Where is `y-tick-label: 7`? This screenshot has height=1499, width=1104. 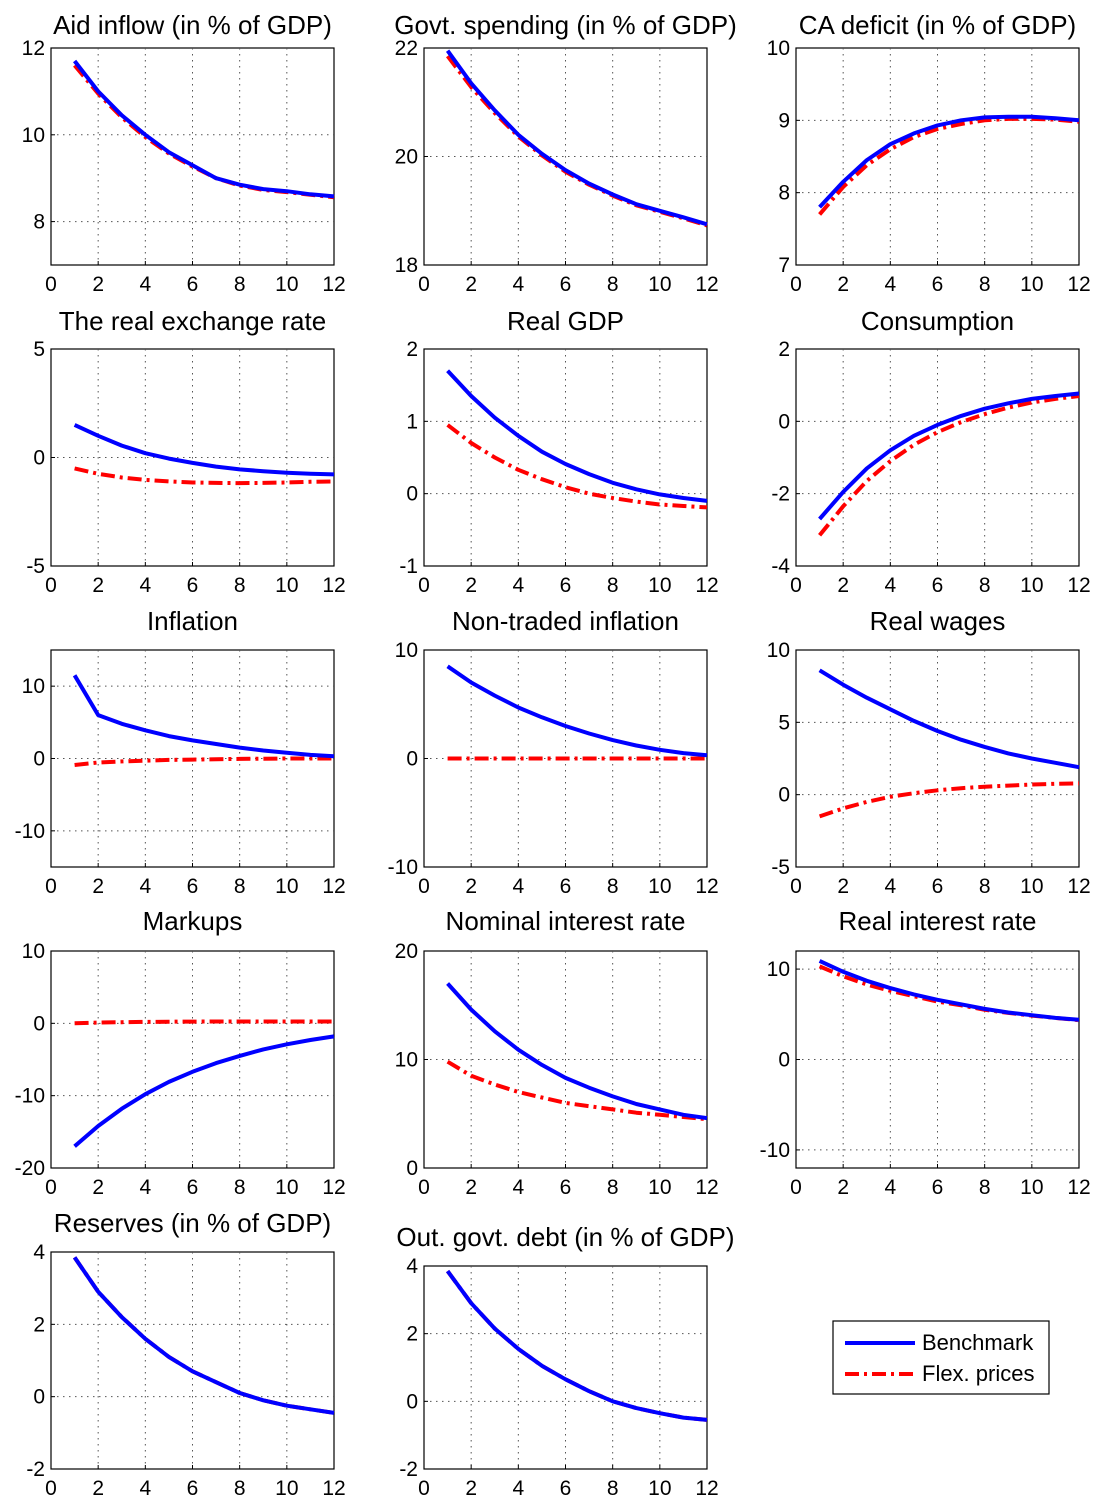
y-tick-label: 7 is located at coordinates (784, 265).